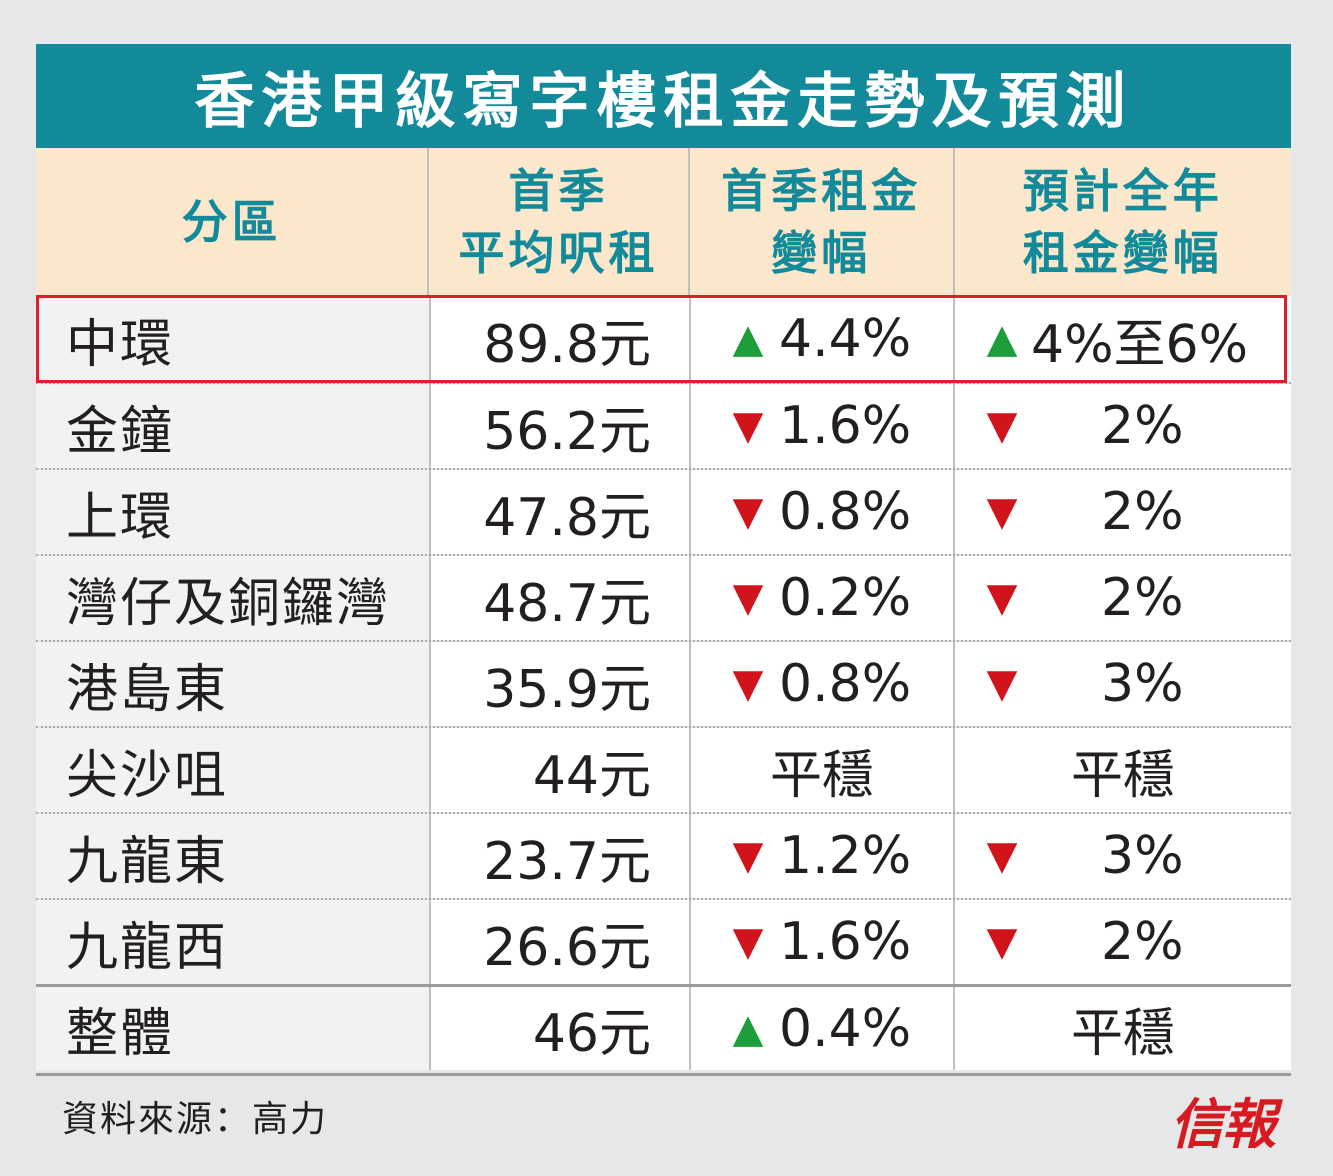  What do you see at coordinates (120, 431) in the screenshot?
I see `district-name: 金鐘` at bounding box center [120, 431].